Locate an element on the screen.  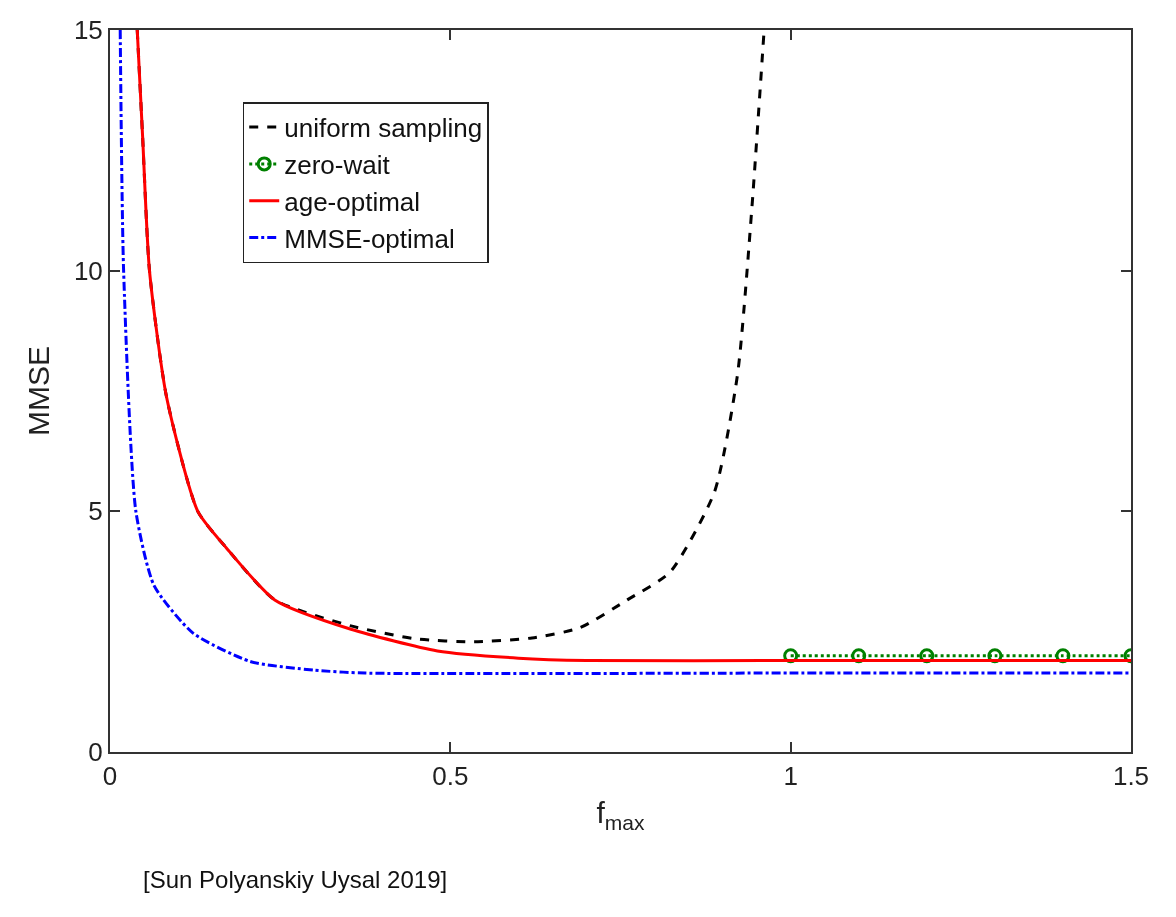
legend-label: uniform sampling is located at coordinates (383, 128).